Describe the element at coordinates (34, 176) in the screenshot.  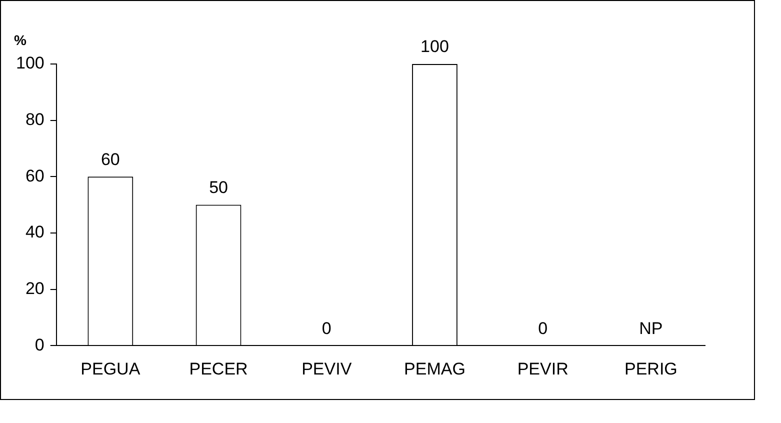
I see `y-tick-label: 60` at that location.